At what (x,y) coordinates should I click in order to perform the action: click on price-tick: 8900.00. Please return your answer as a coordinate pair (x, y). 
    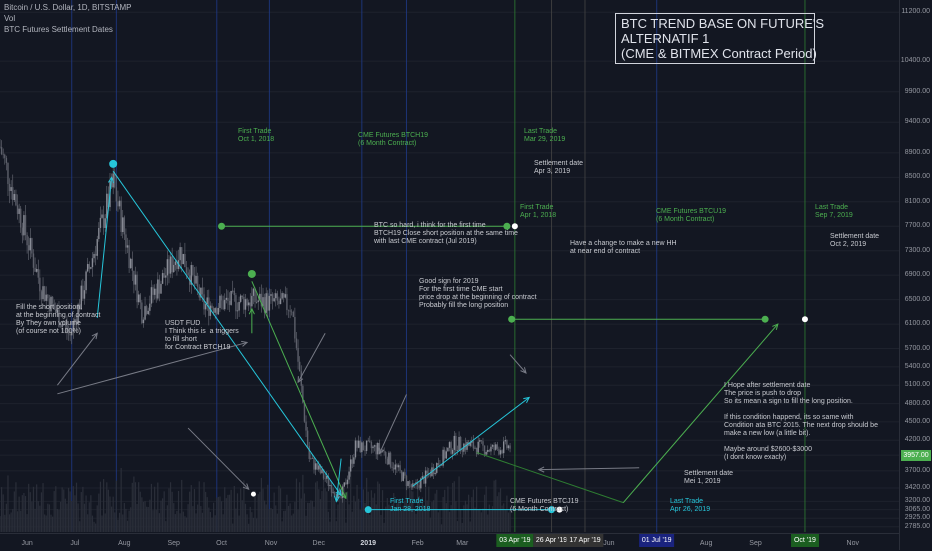
    Looking at the image, I should click on (917, 152).